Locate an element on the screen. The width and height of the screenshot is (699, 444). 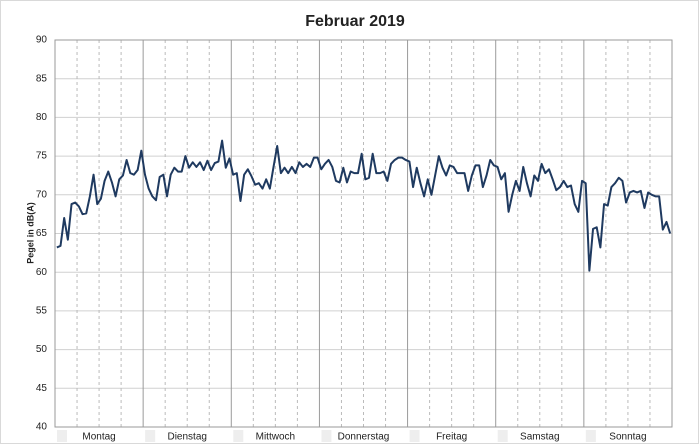
y-tick-label: 40 is located at coordinates (42, 427).